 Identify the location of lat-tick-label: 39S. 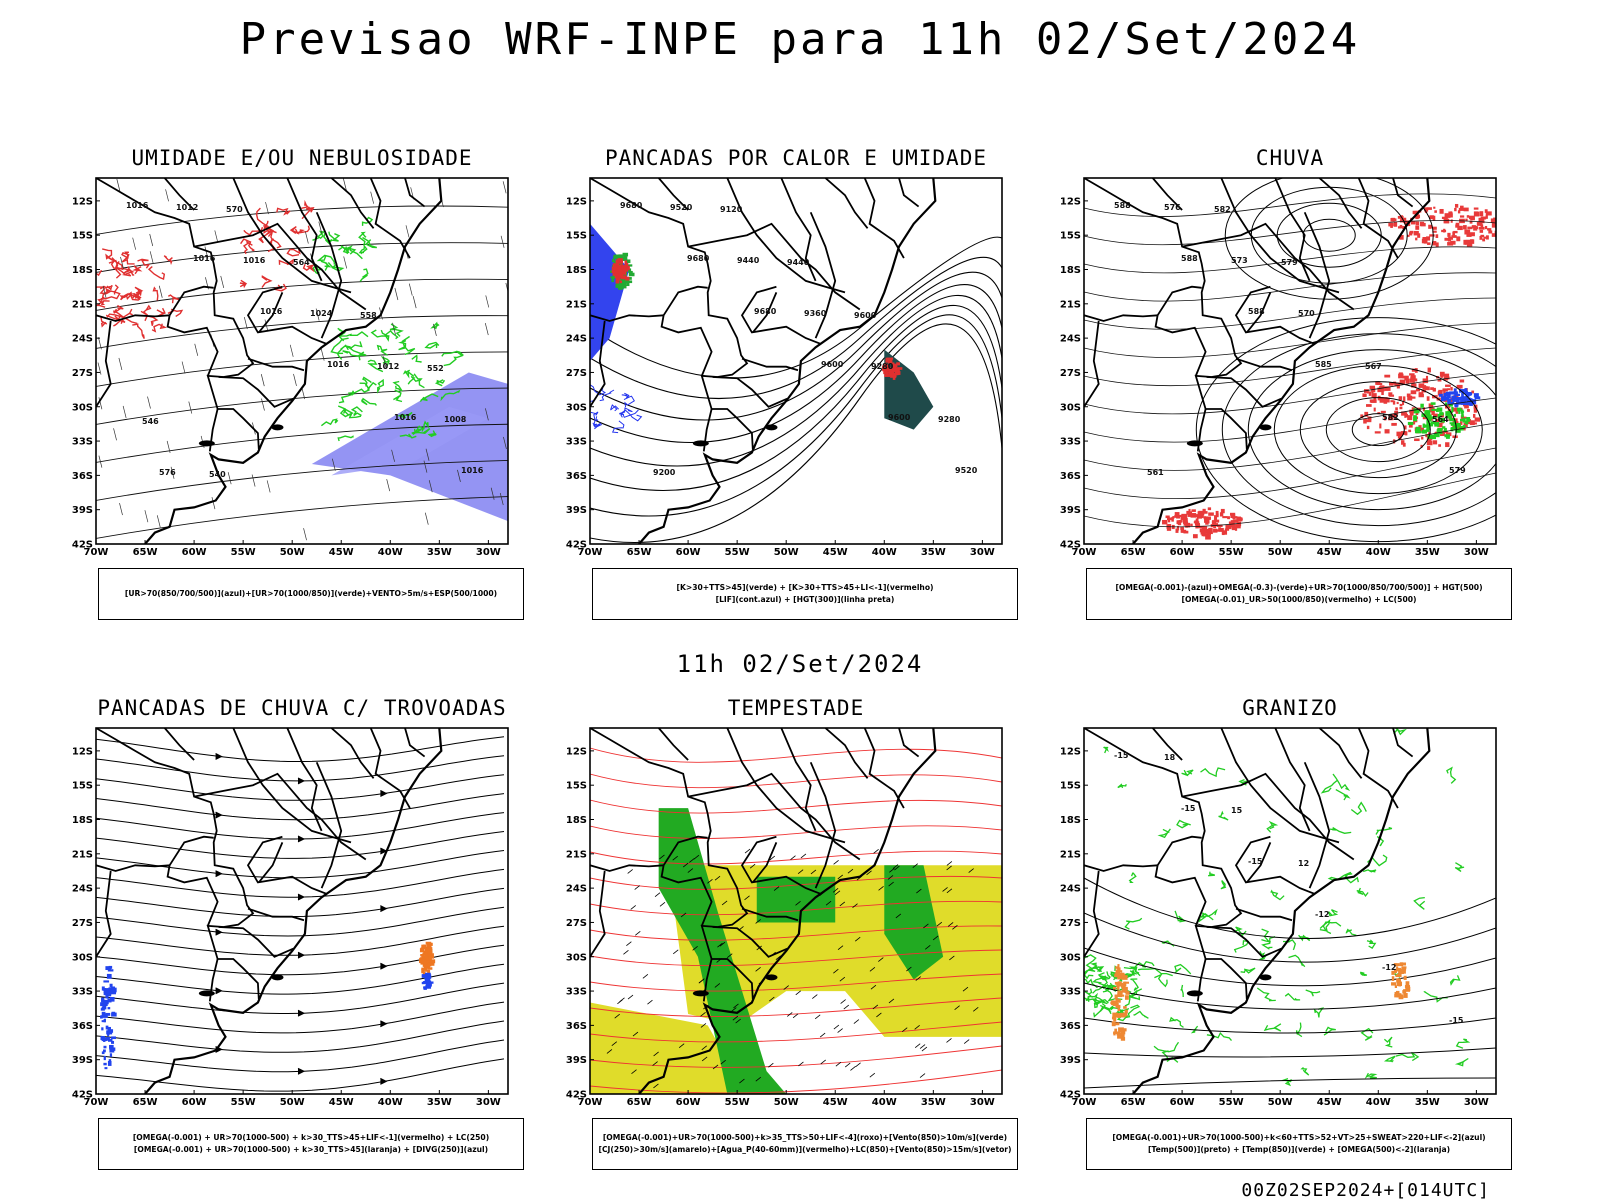
(576, 510).